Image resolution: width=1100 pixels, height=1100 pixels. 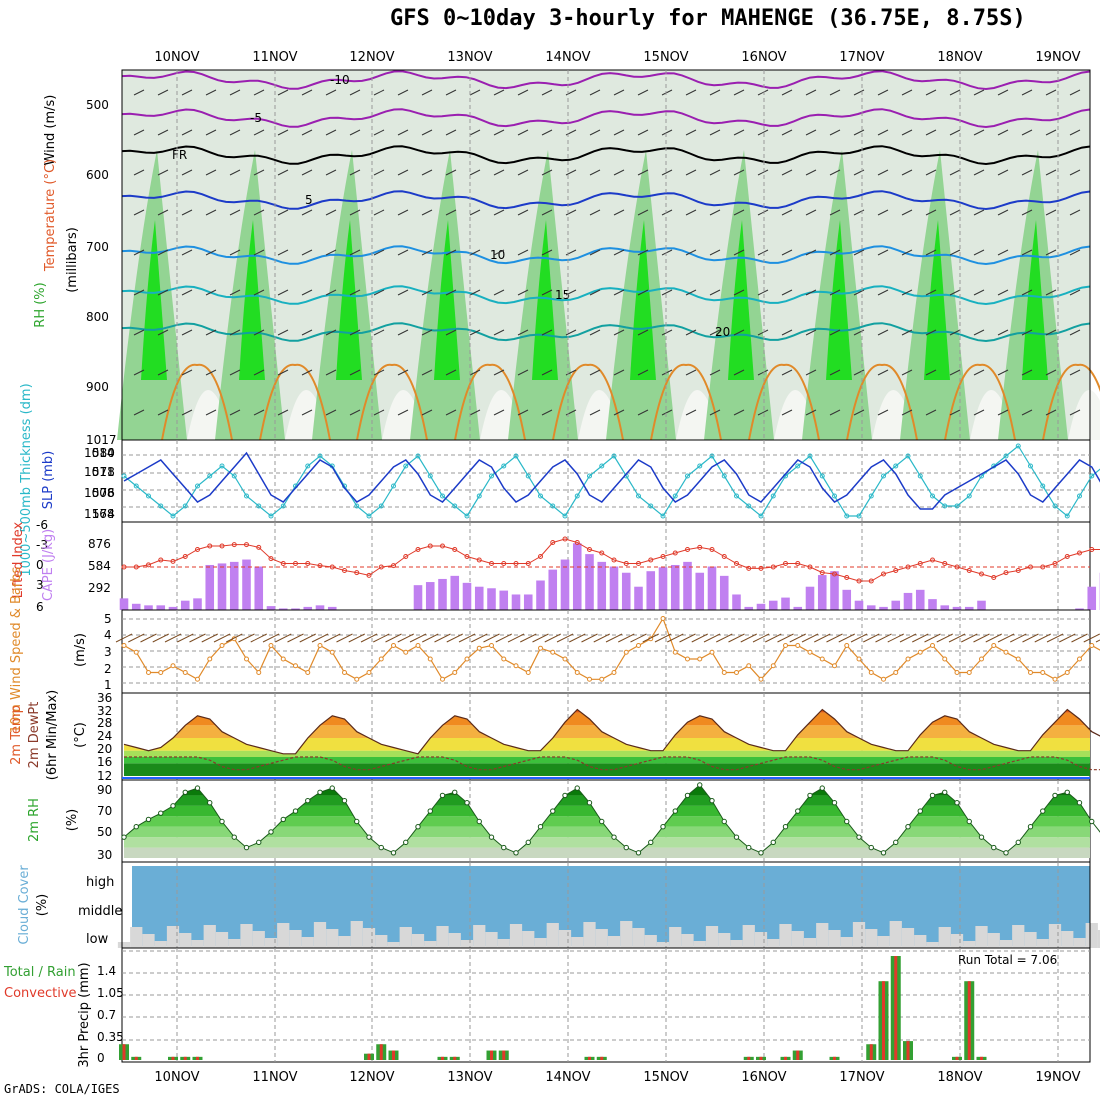 I want to click on date-label-top: 13NOV, so click(x=469, y=57).